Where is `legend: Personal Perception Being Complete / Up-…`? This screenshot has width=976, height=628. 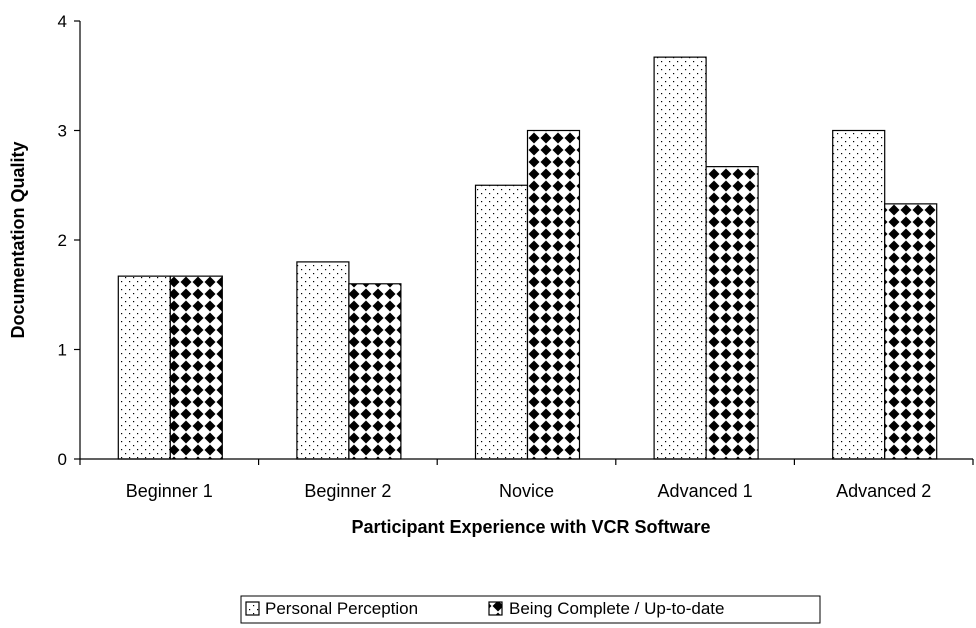
legend: Personal Perception Being Complete / Up-… is located at coordinates (530, 609).